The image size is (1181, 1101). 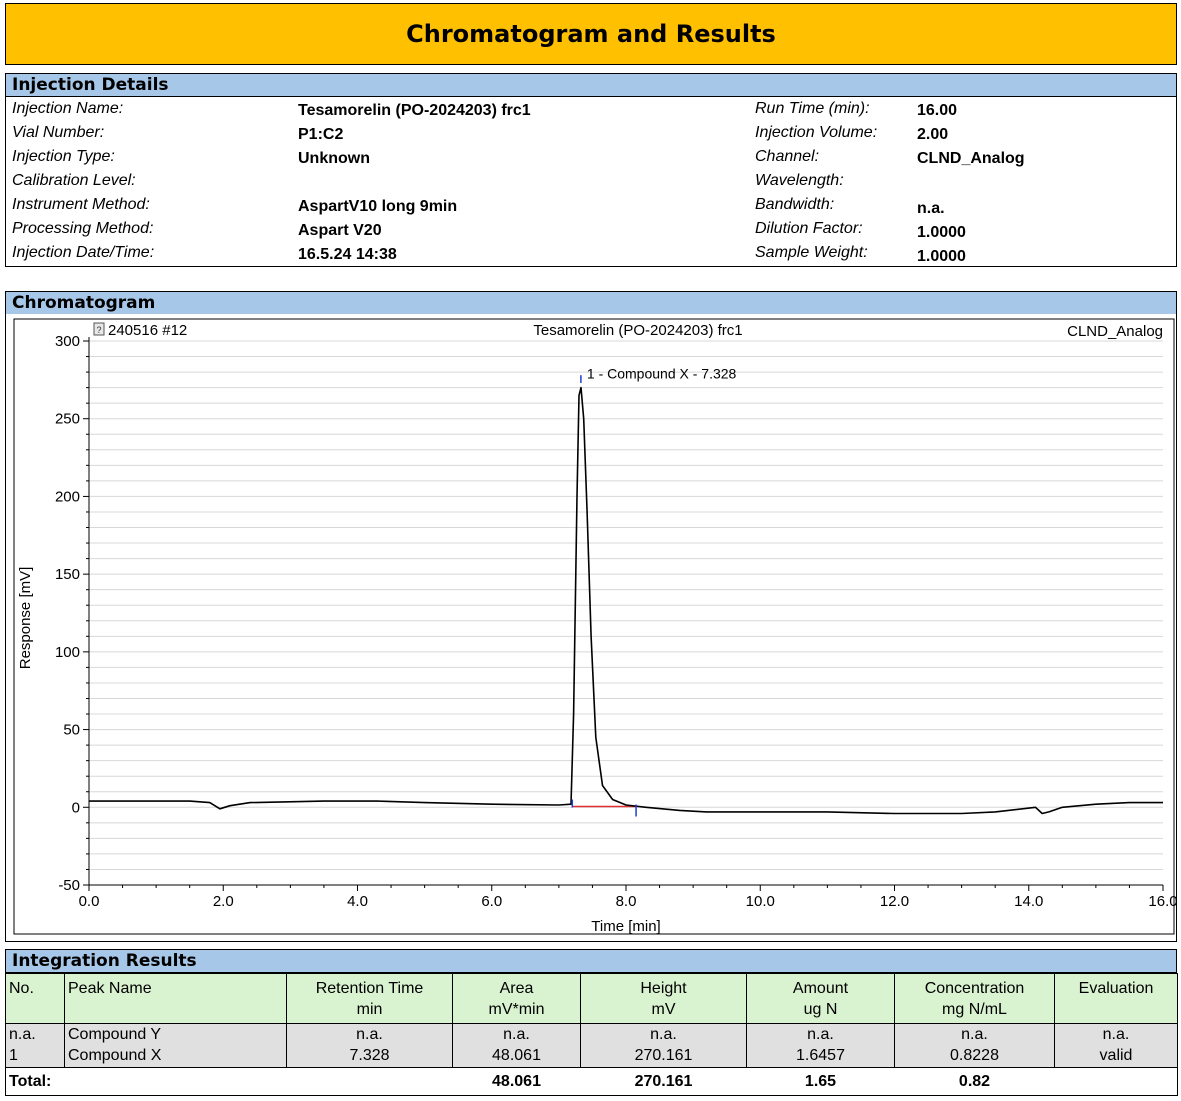 I want to click on processing-method-label: Processing Method:, so click(x=83, y=228).